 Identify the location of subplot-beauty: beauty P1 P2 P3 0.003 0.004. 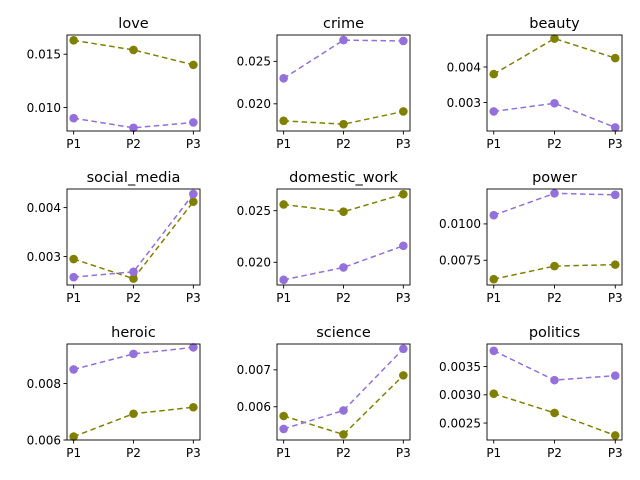
(535, 83).